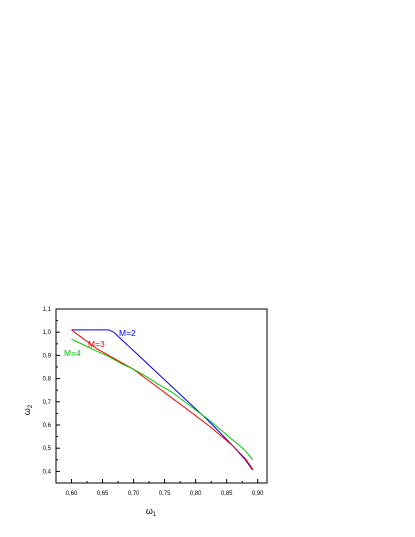 The height and width of the screenshot is (537, 415). I want to click on y-tick-label: 0,6, so click(47, 426).